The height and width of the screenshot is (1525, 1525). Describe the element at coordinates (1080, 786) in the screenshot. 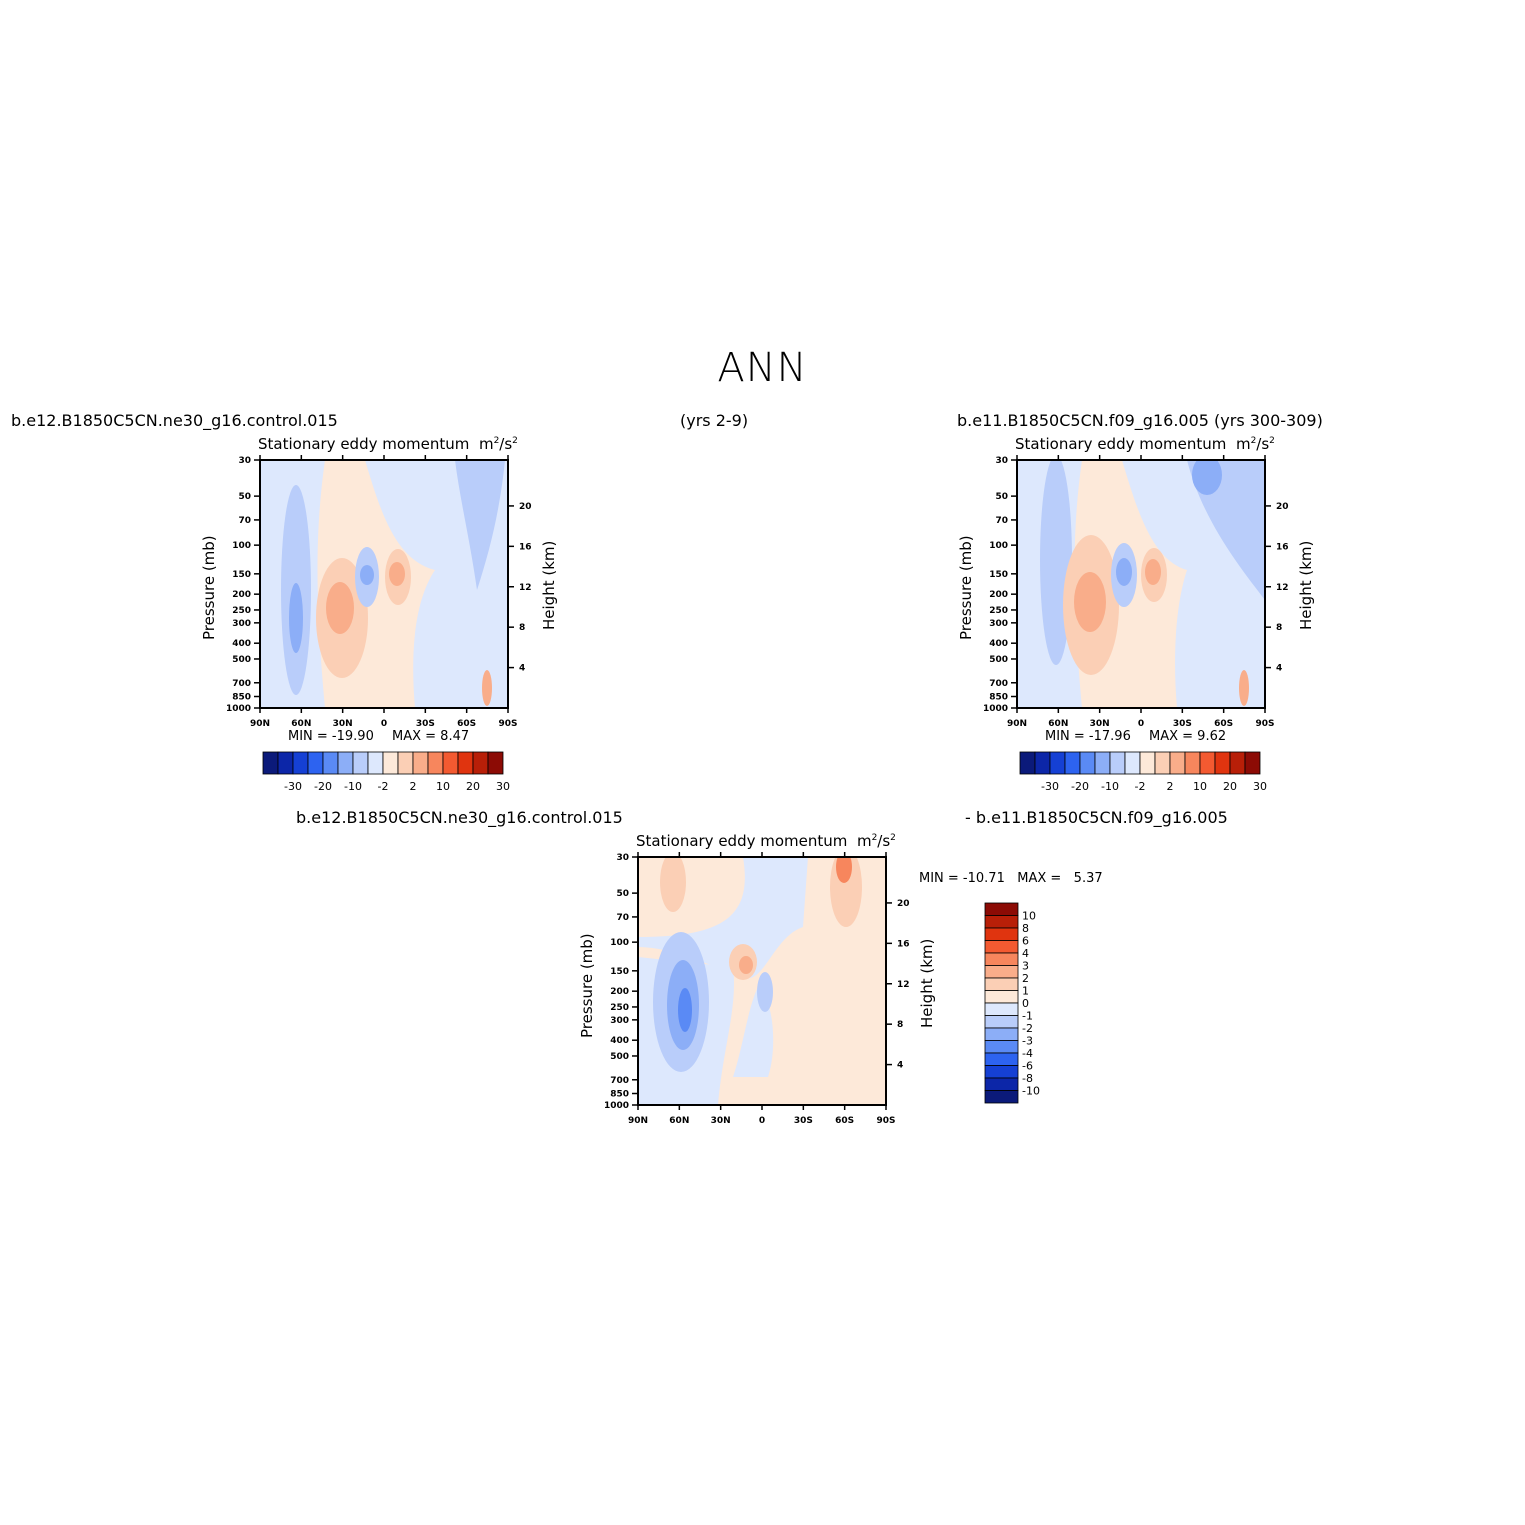

I see `colorbar-label: -20` at that location.